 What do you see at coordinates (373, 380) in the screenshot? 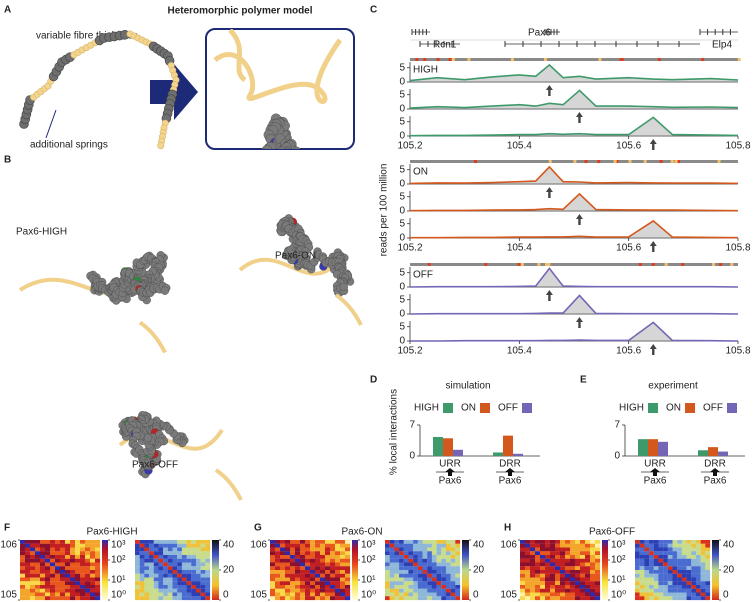
I see `panel-label: D` at bounding box center [373, 380].